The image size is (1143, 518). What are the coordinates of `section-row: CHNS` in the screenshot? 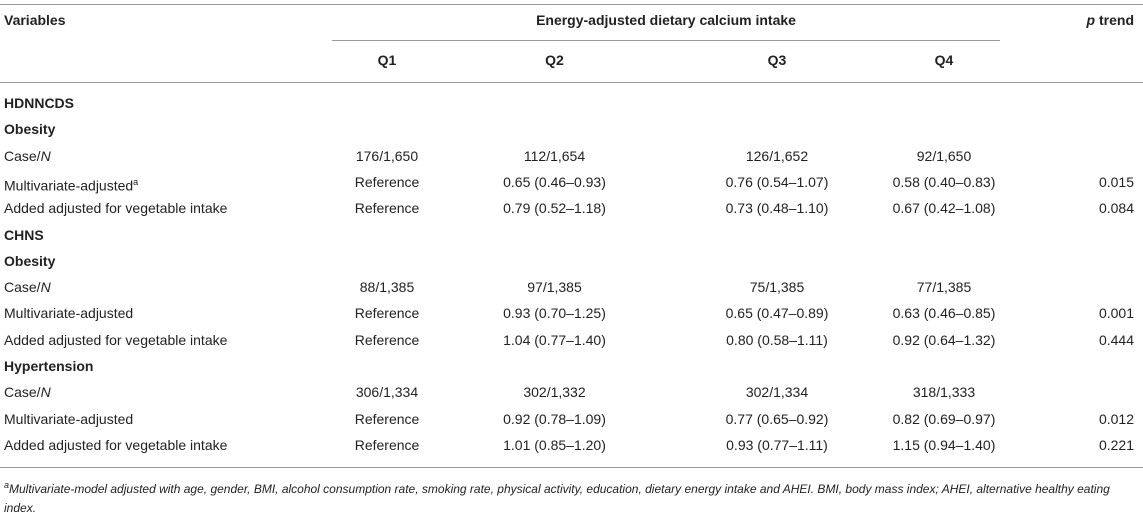 It's located at (571, 235).